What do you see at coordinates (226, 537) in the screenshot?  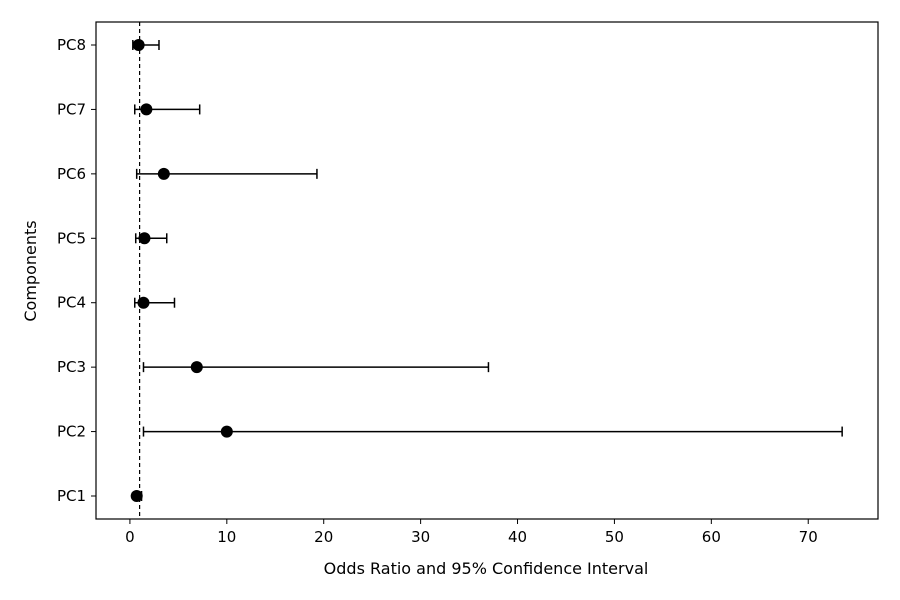 I see `x-tick-label: 10` at bounding box center [226, 537].